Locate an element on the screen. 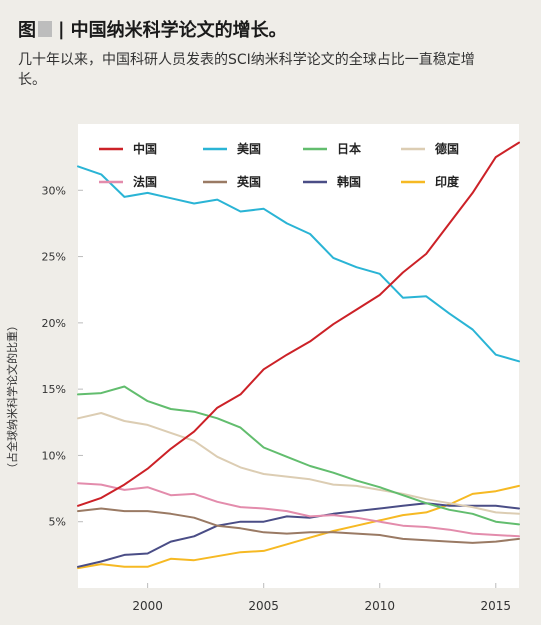  legend-label-3: 德国 is located at coordinates (447, 148).